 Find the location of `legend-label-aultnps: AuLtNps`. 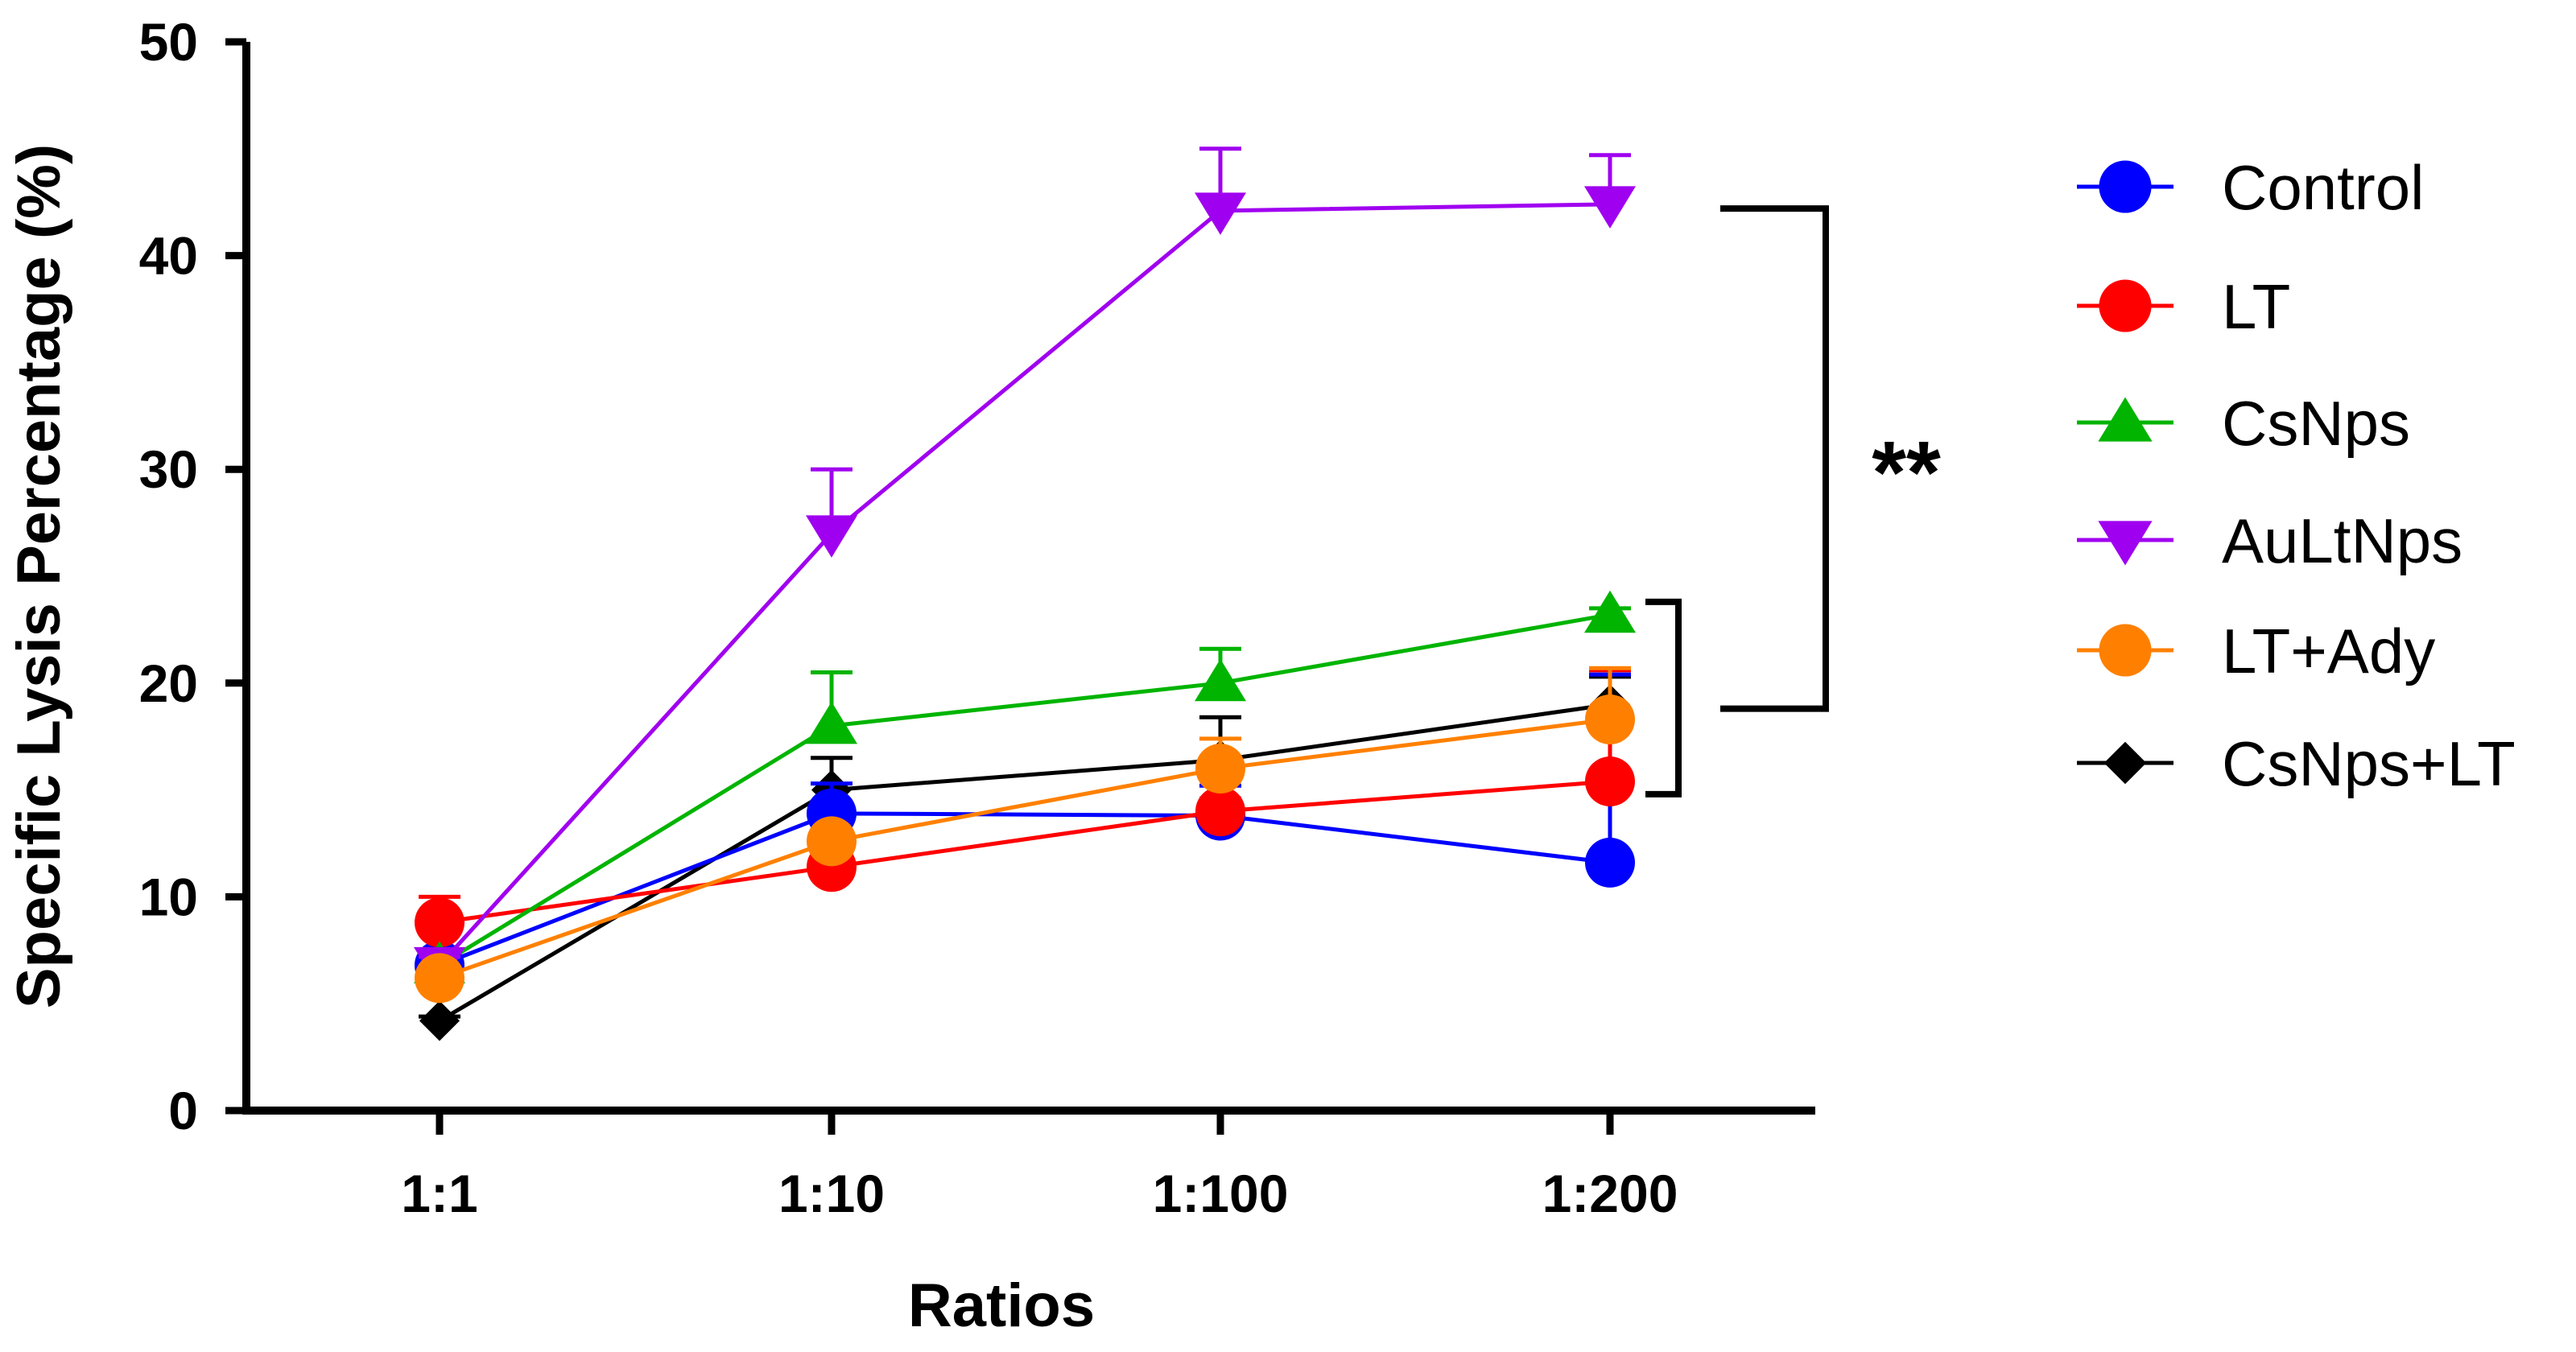

legend-label-aultnps: AuLtNps is located at coordinates (2342, 540).